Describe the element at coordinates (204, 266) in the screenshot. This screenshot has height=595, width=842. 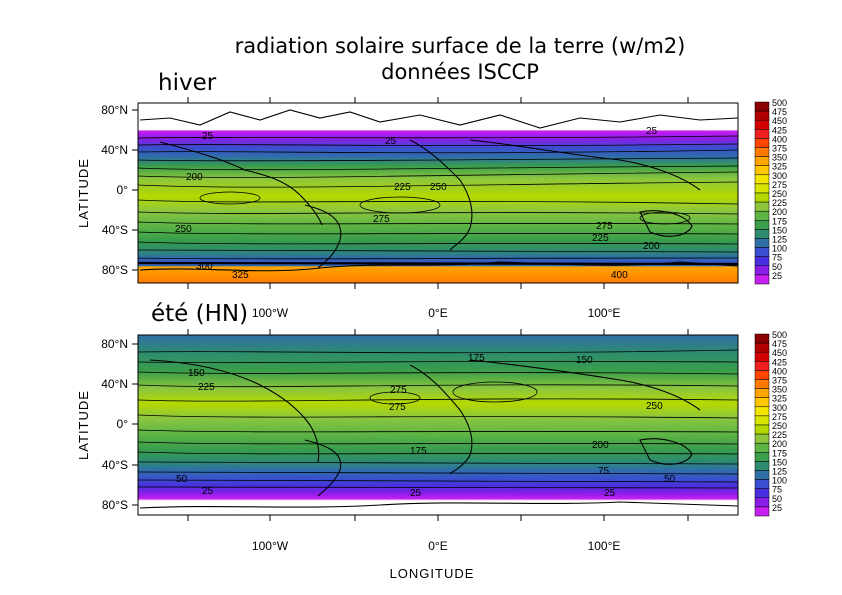
I see `contour-label: 300` at that location.